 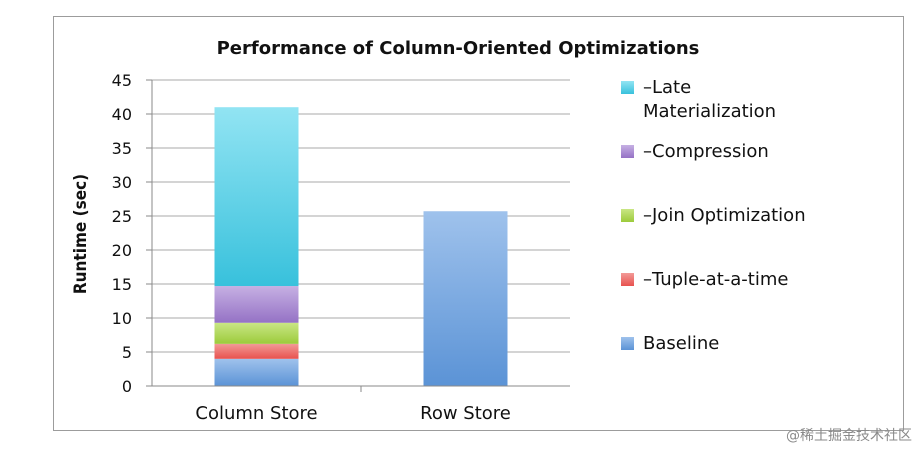 I want to click on y-tick-label: 10, so click(x=122, y=318).